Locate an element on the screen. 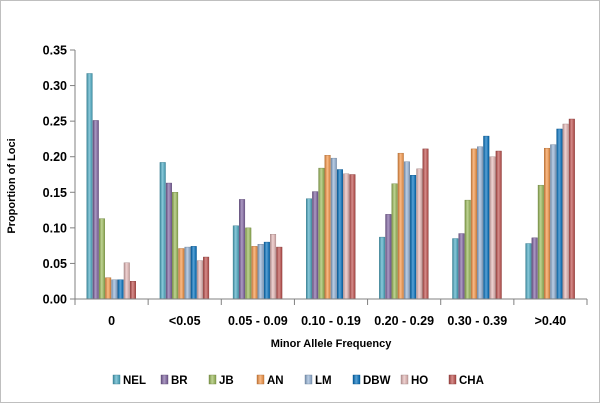 This screenshot has width=600, height=404. legend-label: JB is located at coordinates (226, 381).